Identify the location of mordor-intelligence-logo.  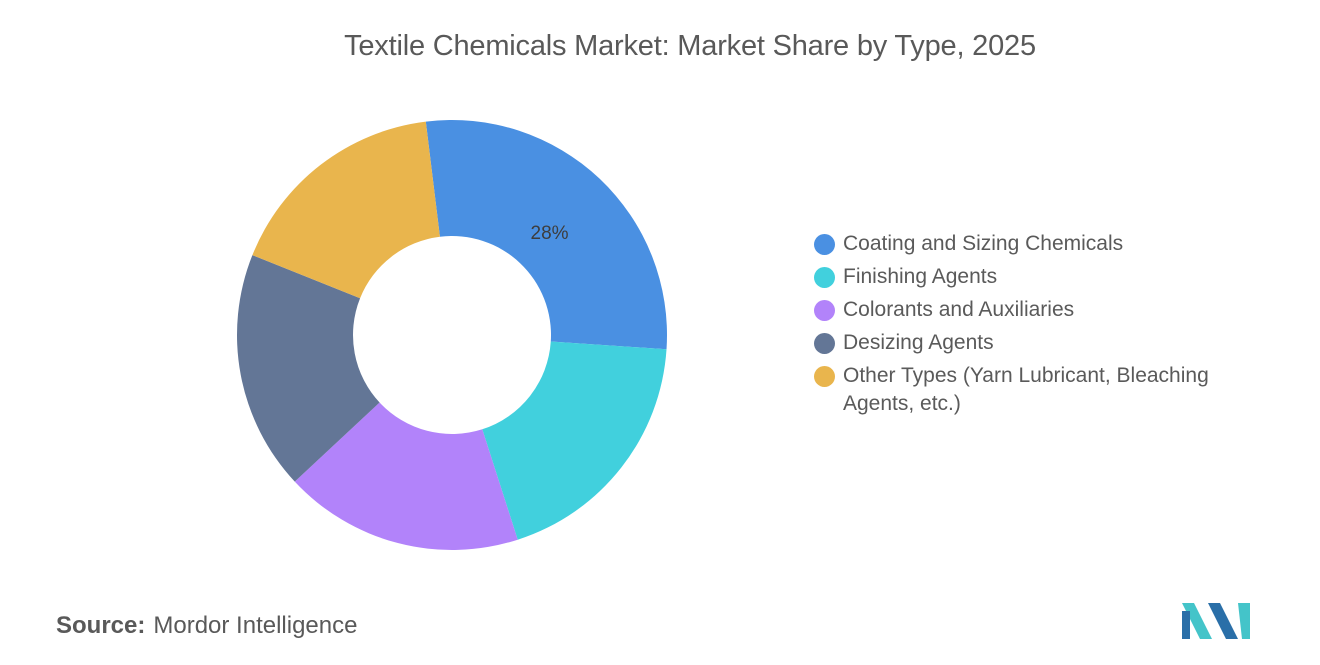
(1216, 621).